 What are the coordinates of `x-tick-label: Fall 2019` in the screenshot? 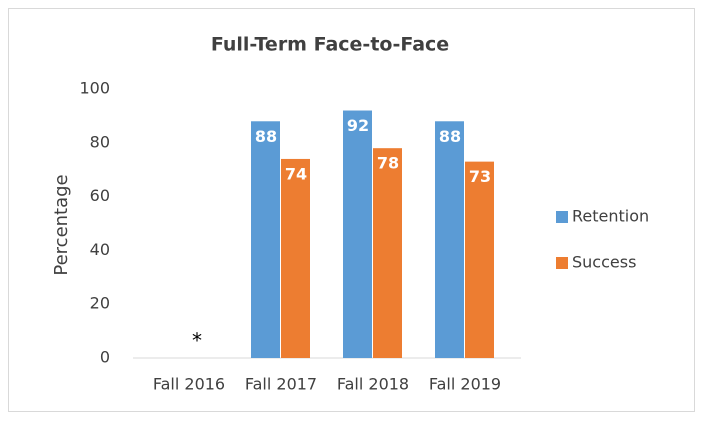 It's located at (465, 384).